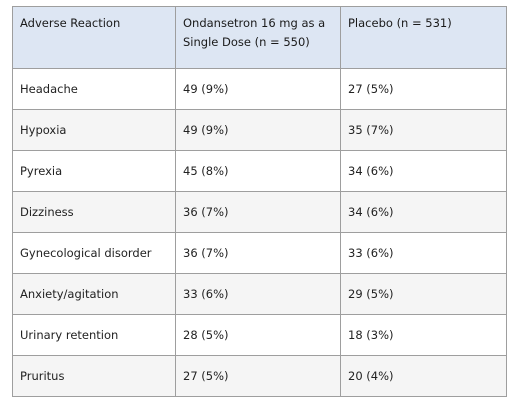 The width and height of the screenshot is (520, 417). I want to click on table-row: Headache 49 (9%) 27 (5%), so click(259, 89).